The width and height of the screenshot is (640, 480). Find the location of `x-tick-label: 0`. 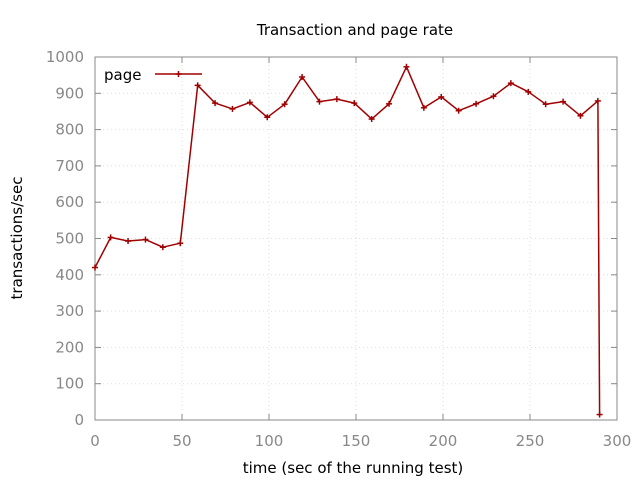

x-tick-label: 0 is located at coordinates (95, 441).